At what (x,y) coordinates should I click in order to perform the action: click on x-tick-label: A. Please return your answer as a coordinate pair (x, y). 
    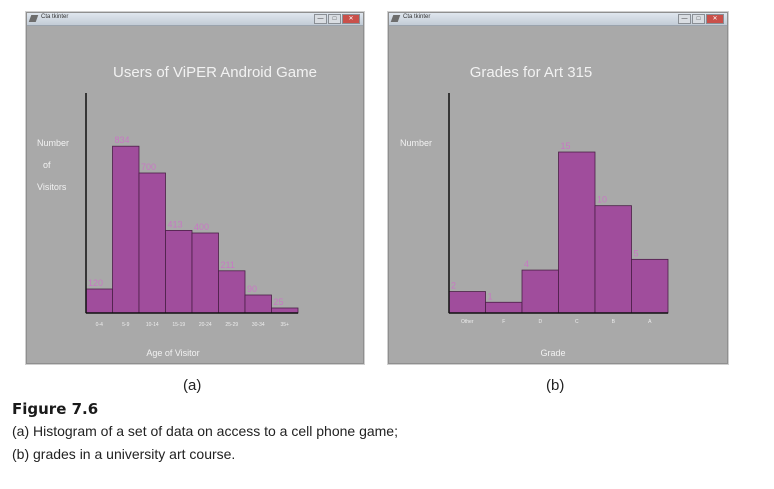
    Looking at the image, I should click on (650, 322).